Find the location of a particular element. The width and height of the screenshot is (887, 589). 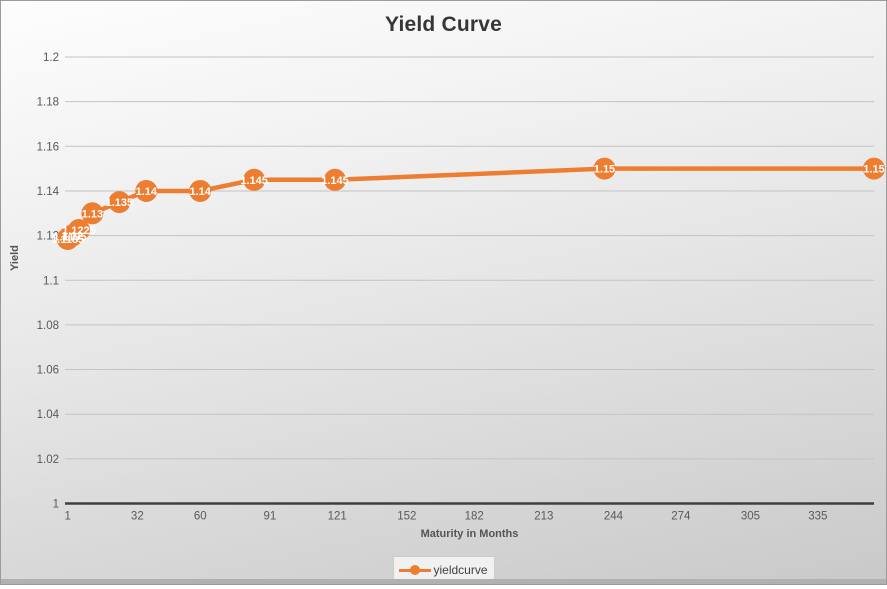

data-point-label: 1.135 is located at coordinates (120, 203).